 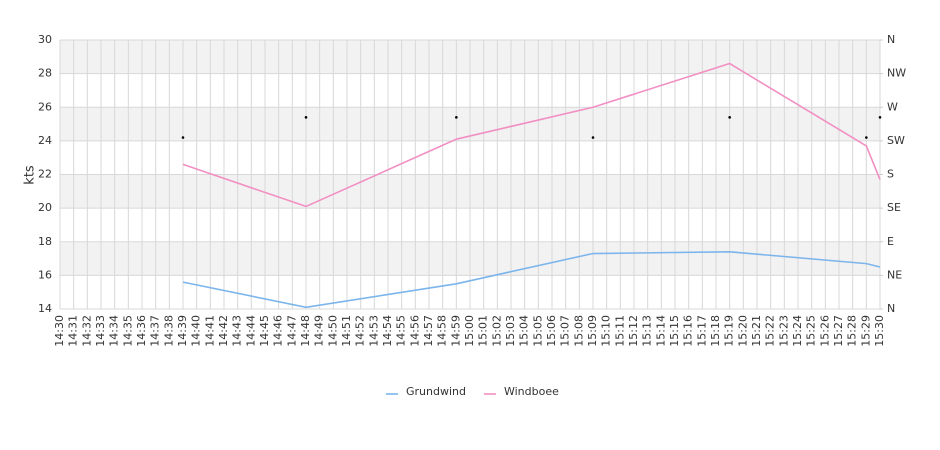 I want to click on x-tick-label: 14:48, so click(x=305, y=331).